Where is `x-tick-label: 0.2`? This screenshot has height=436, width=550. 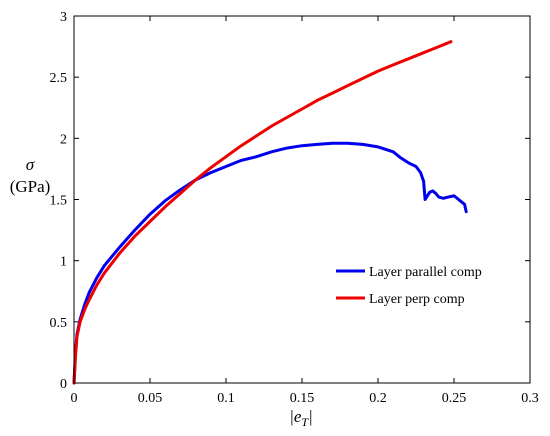 x-tick-label: 0.2 is located at coordinates (378, 398).